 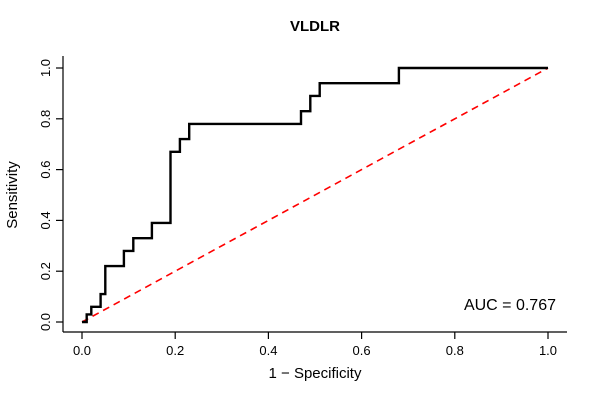 I want to click on y-tick-label: 0.2, so click(x=45, y=271).